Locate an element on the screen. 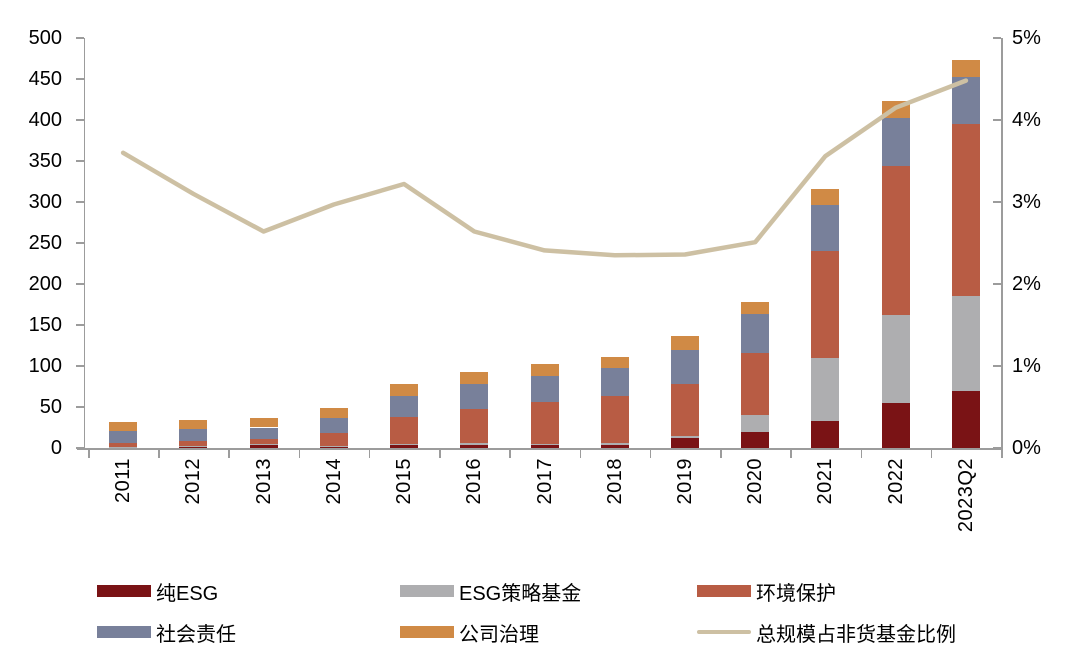  legend-label-social-responsibility: 社会责任 is located at coordinates (196, 634).